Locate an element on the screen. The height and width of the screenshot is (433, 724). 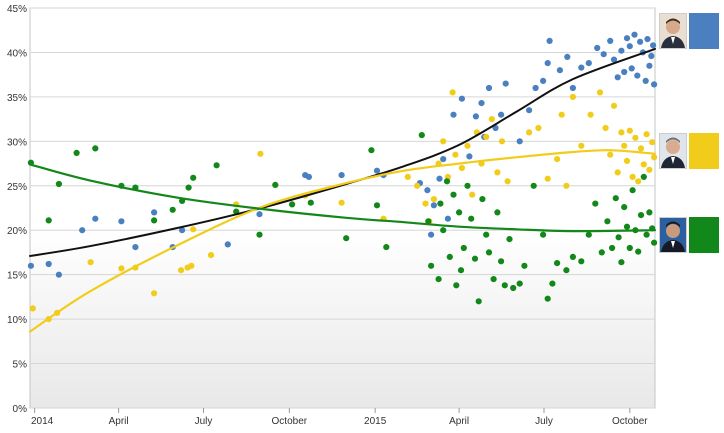
x-tick-label: April is located at coordinates (459, 421).